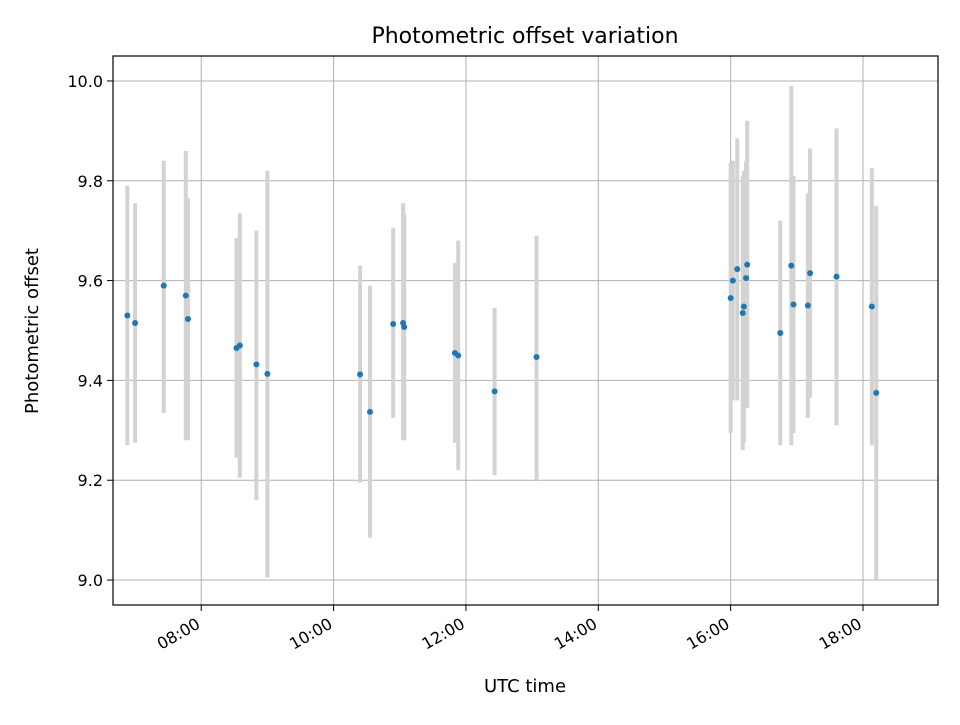 This screenshot has width=960, height=725. I want to click on y-tick-label: 9.8, so click(90, 181).